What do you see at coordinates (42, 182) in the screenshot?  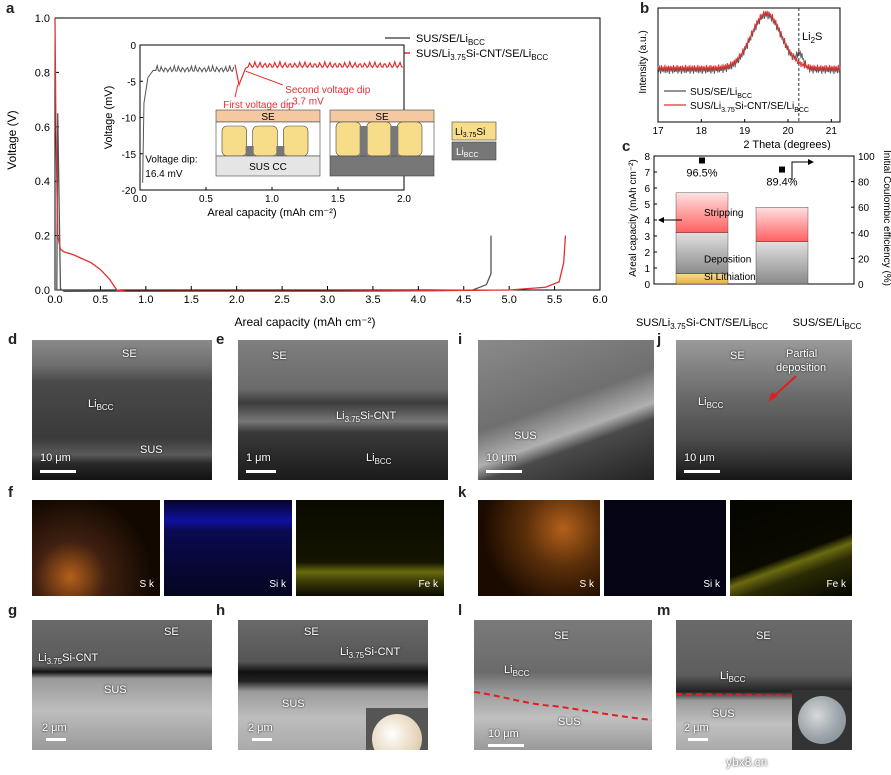 I see `chart-a-ytick-label: 0.4` at bounding box center [42, 182].